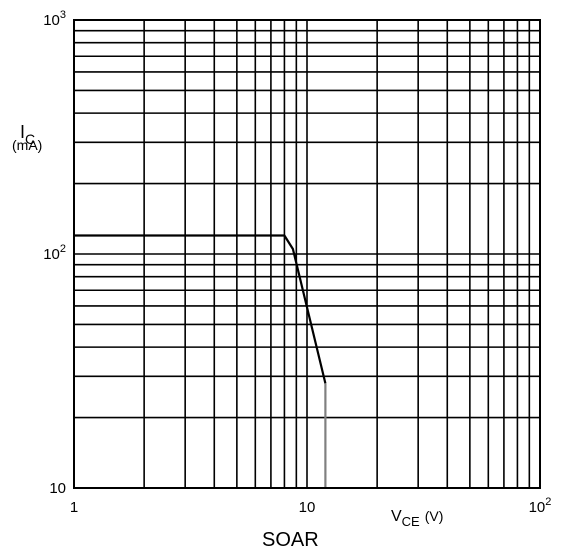 This screenshot has height=554, width=569. I want to click on x-axis-label: VCE (V), so click(417, 518).